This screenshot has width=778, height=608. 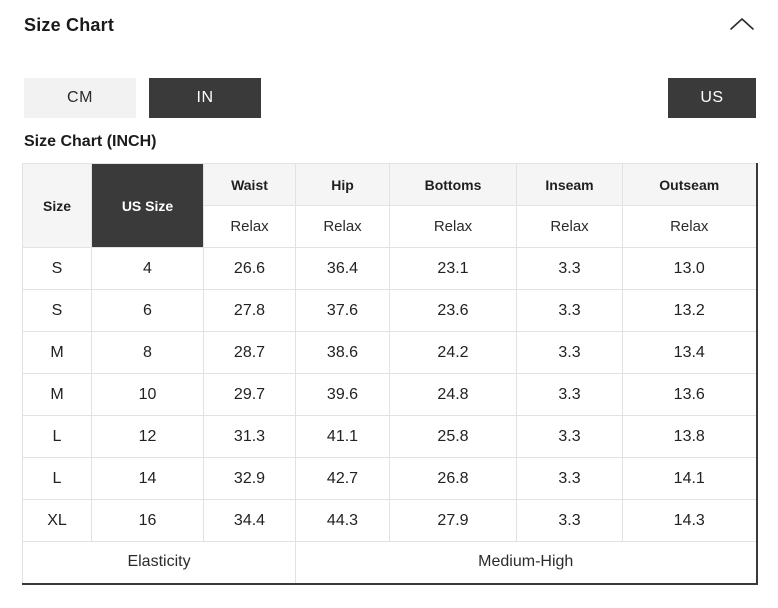 I want to click on table-row: S 4 26.6 36.4 23.1 3.3 13.0, so click(x=389, y=268).